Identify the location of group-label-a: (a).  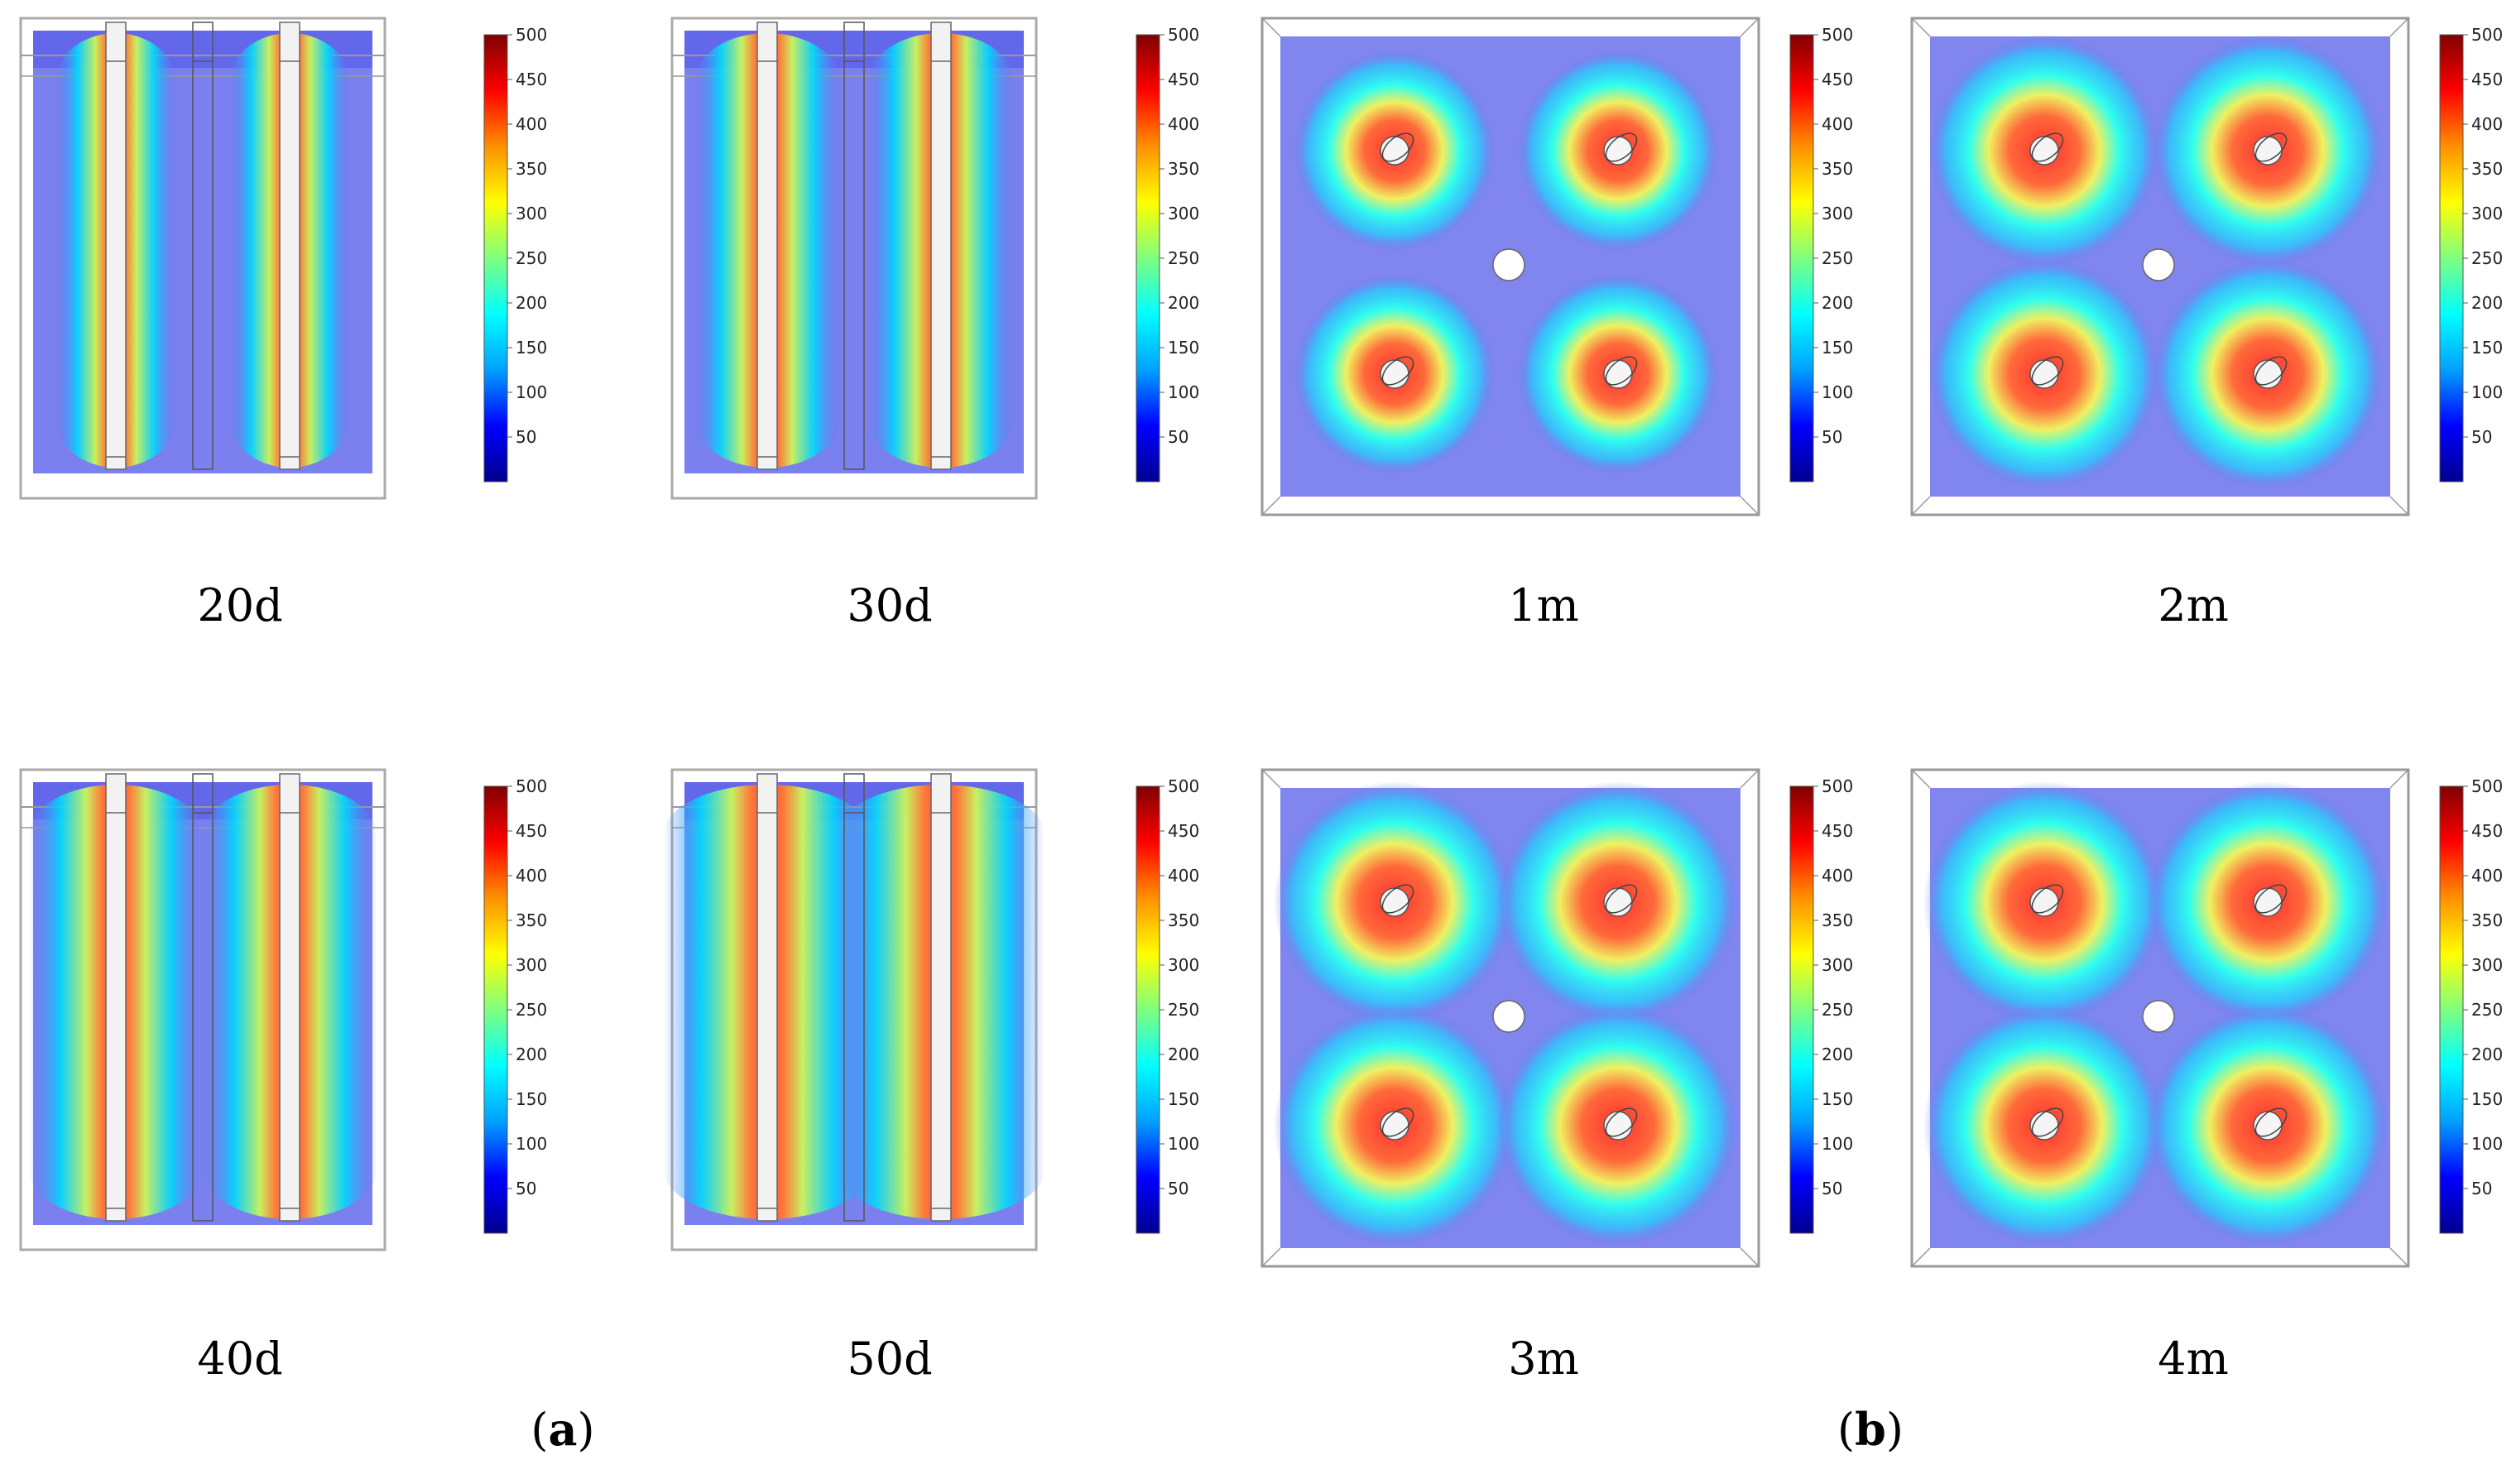
(563, 1429).